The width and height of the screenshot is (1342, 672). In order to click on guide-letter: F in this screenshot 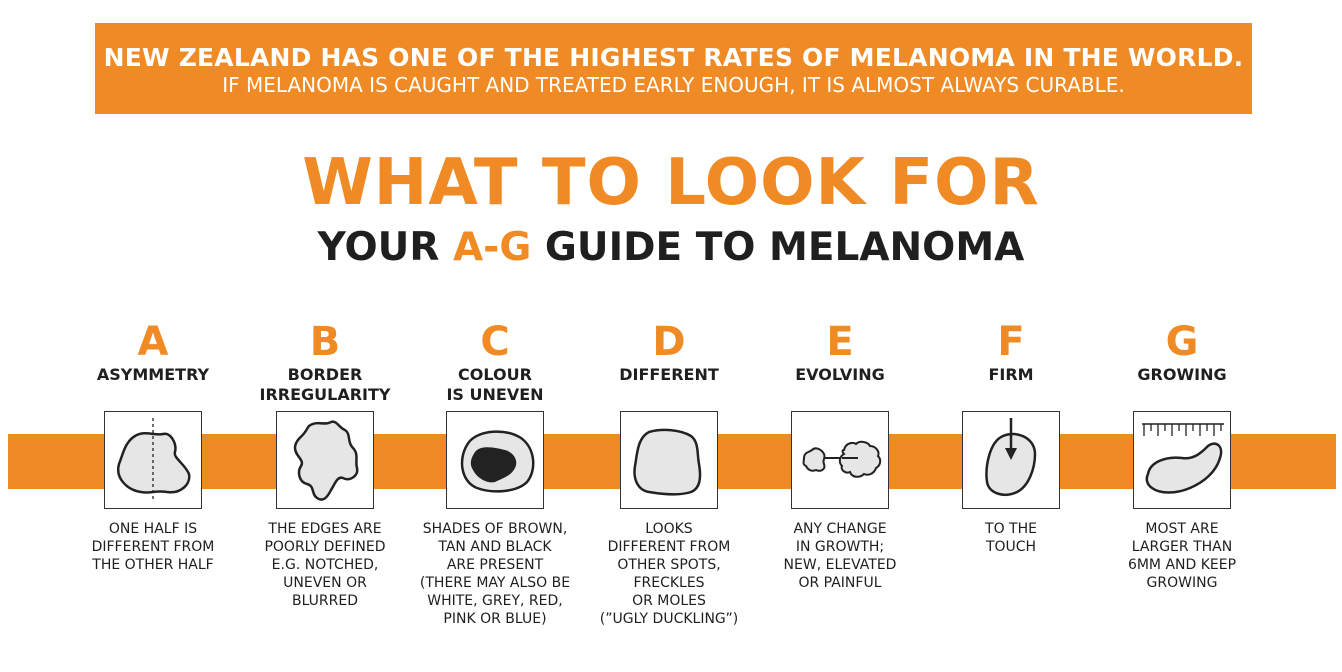, I will do `click(1011, 342)`.